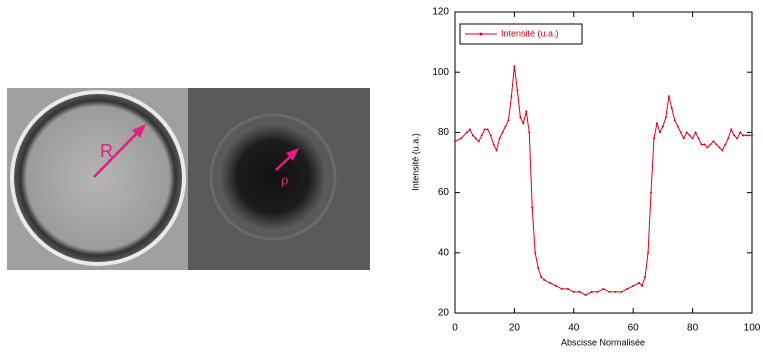  What do you see at coordinates (574, 328) in the screenshot?
I see `x-tick-label: 40` at bounding box center [574, 328].